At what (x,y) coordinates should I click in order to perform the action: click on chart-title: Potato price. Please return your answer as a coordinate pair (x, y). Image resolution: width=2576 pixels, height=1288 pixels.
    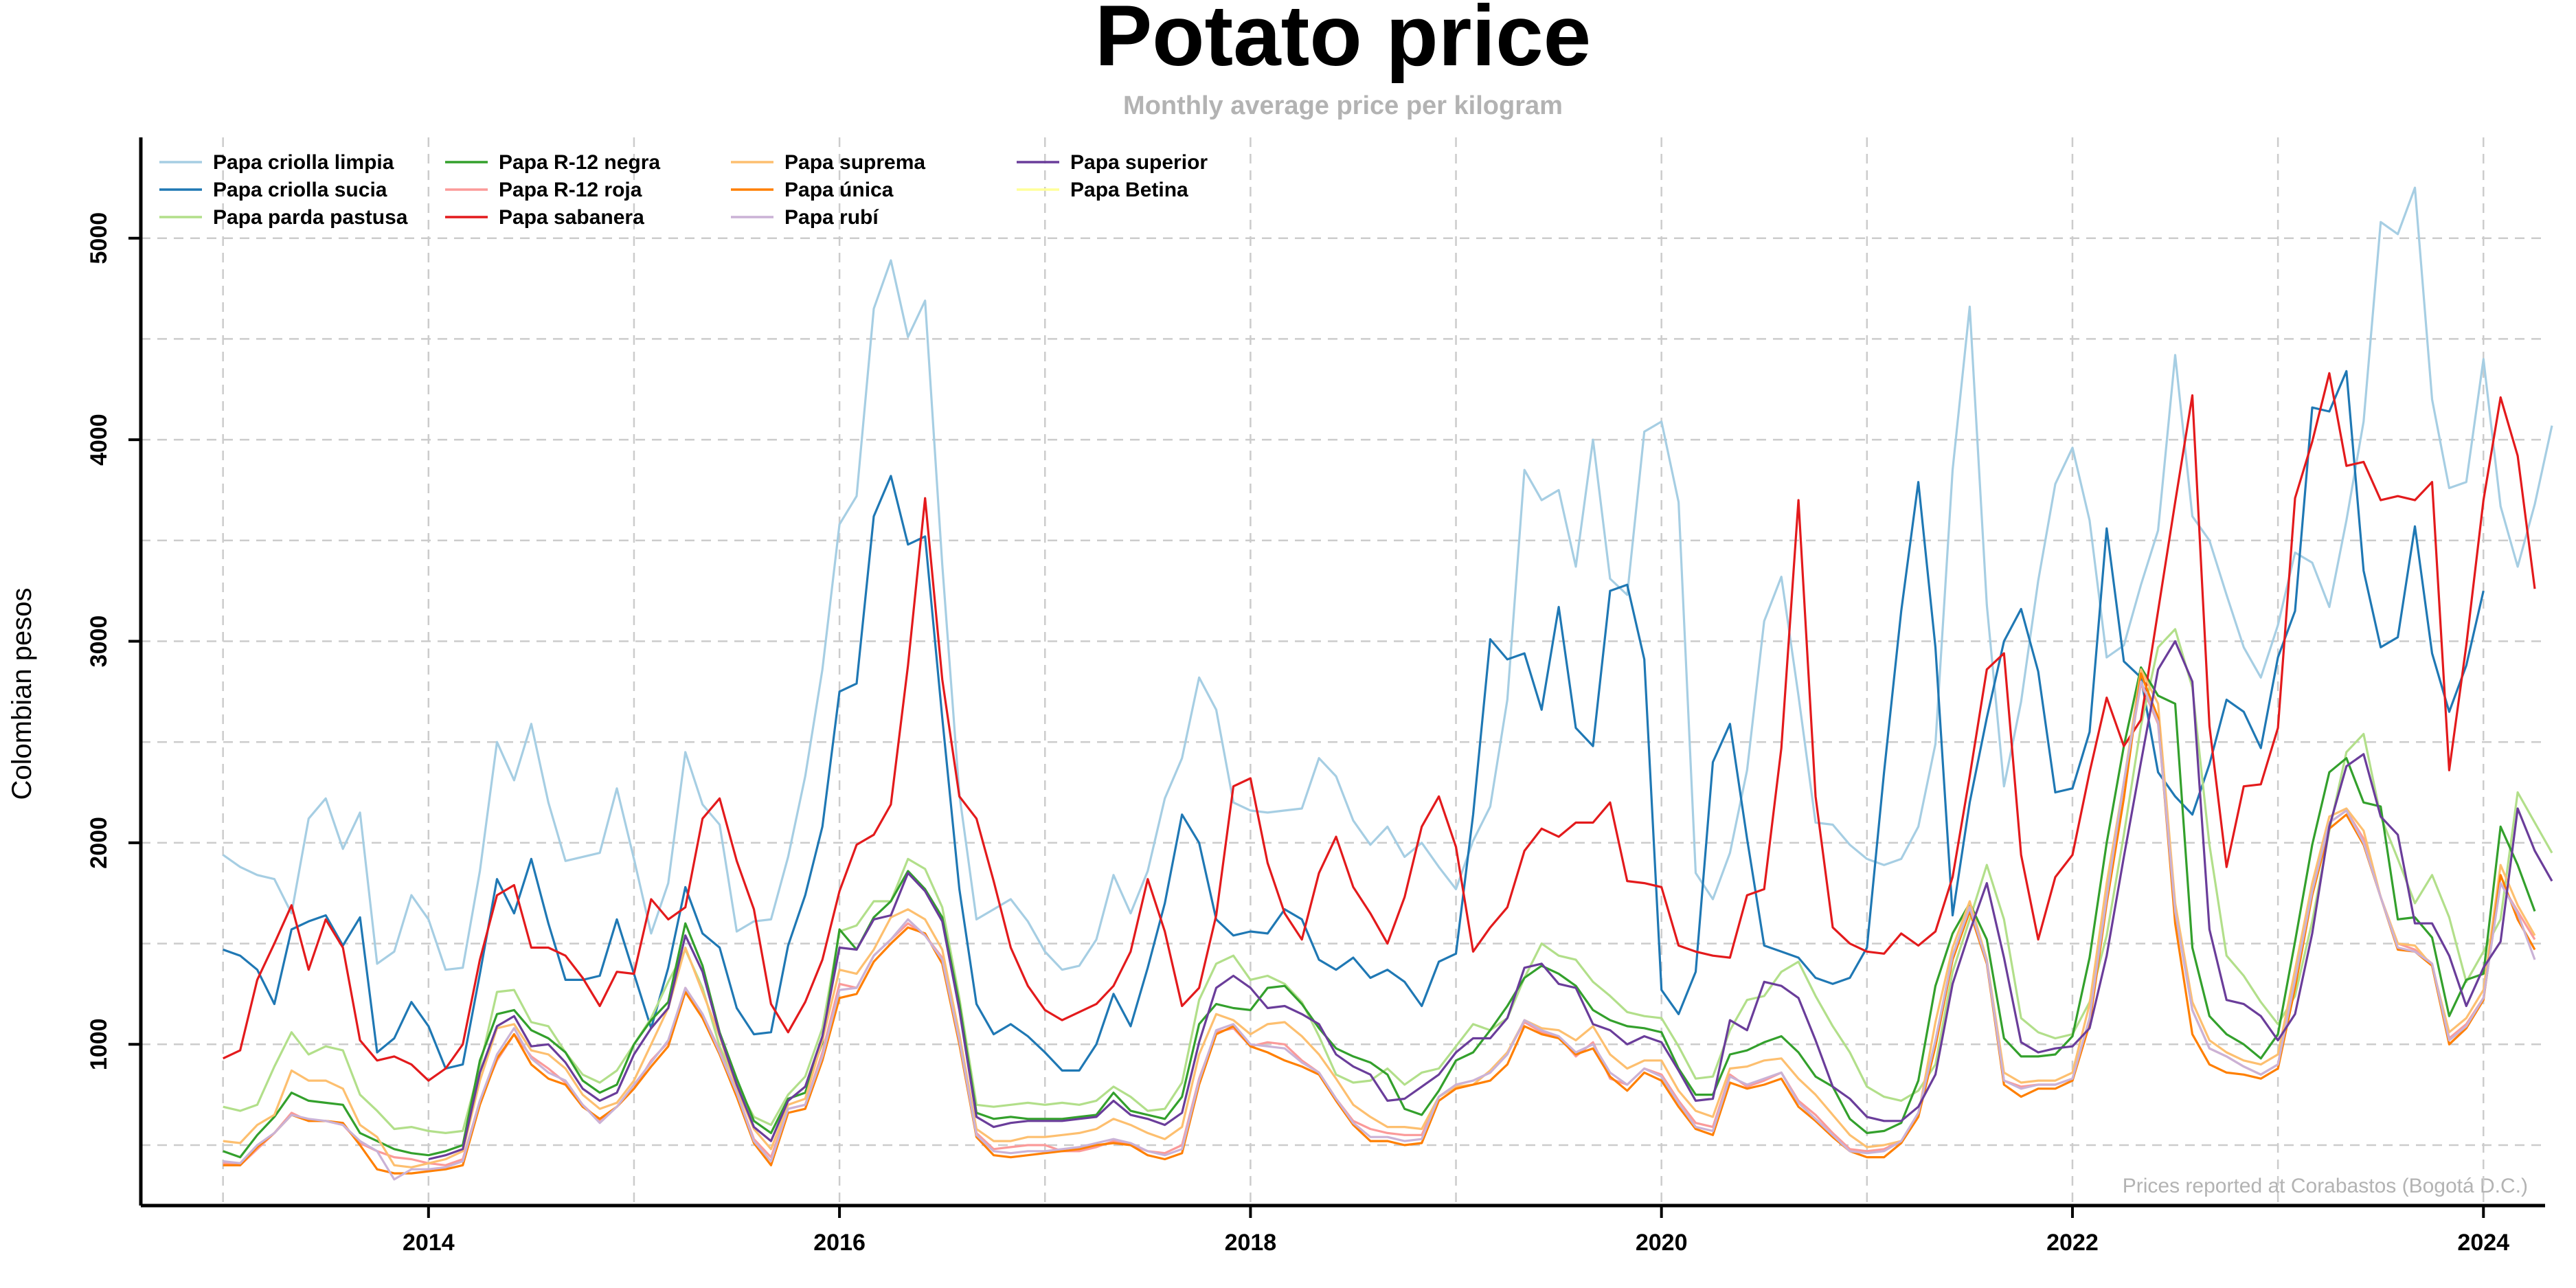
    Looking at the image, I should click on (1343, 42).